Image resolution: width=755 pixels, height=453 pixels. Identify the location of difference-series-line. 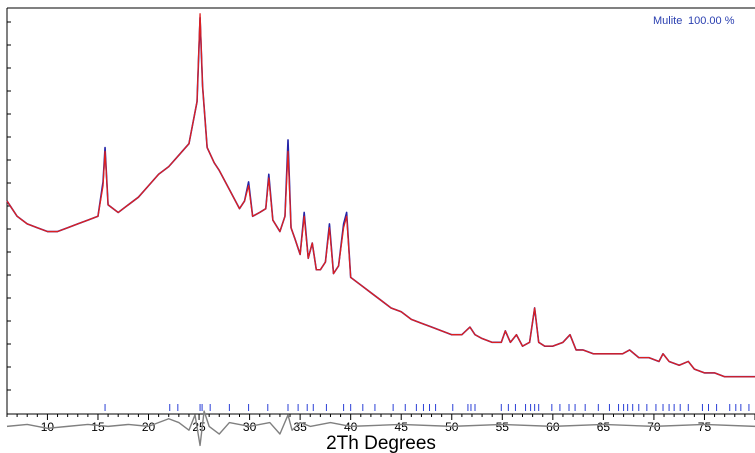
(380, 428).